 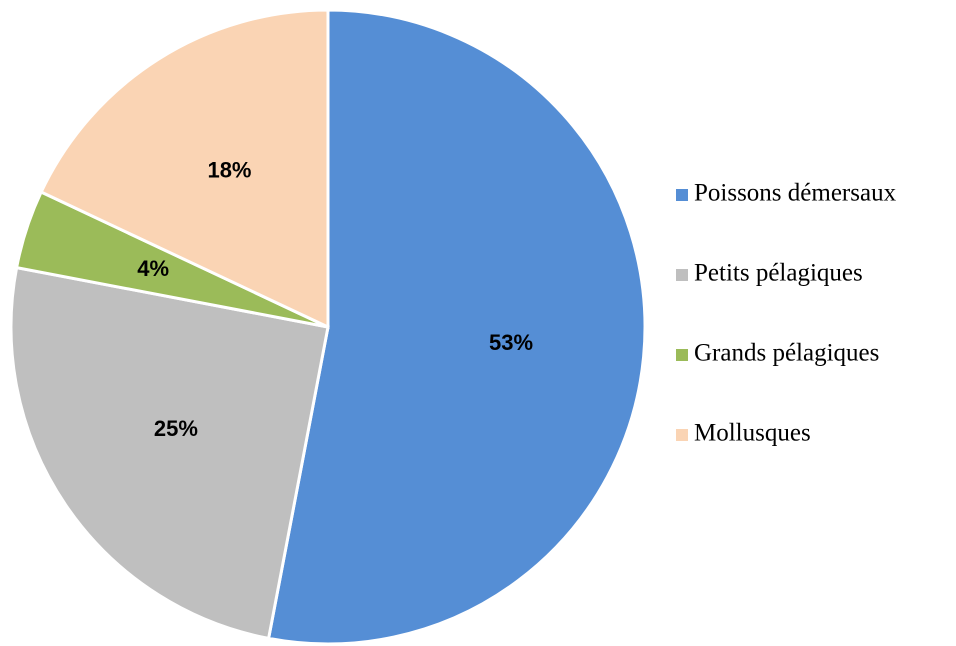 What do you see at coordinates (778, 273) in the screenshot?
I see `legend-label: Petits pélagiques` at bounding box center [778, 273].